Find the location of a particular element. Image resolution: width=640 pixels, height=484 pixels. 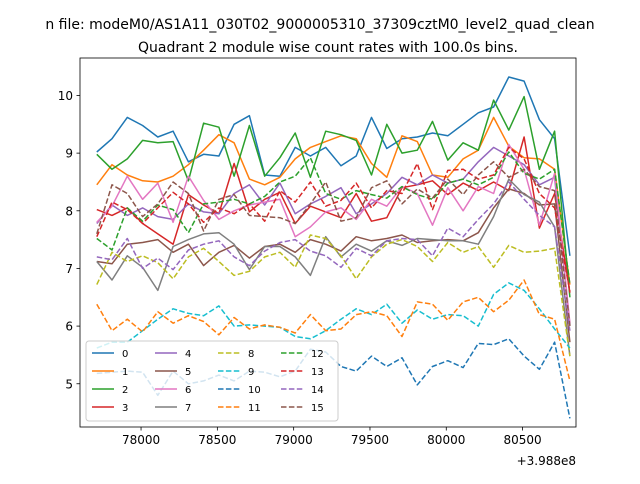

x-tick-label: 80500 is located at coordinates (522, 440).